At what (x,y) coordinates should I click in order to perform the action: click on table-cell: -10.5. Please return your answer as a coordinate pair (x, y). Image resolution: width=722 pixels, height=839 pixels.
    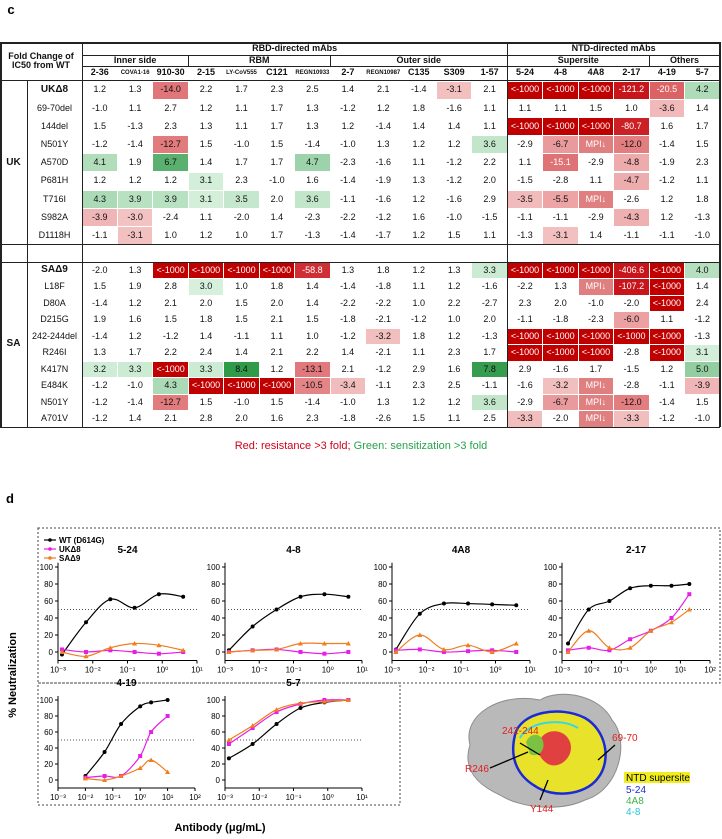
    Looking at the image, I should click on (312, 386).